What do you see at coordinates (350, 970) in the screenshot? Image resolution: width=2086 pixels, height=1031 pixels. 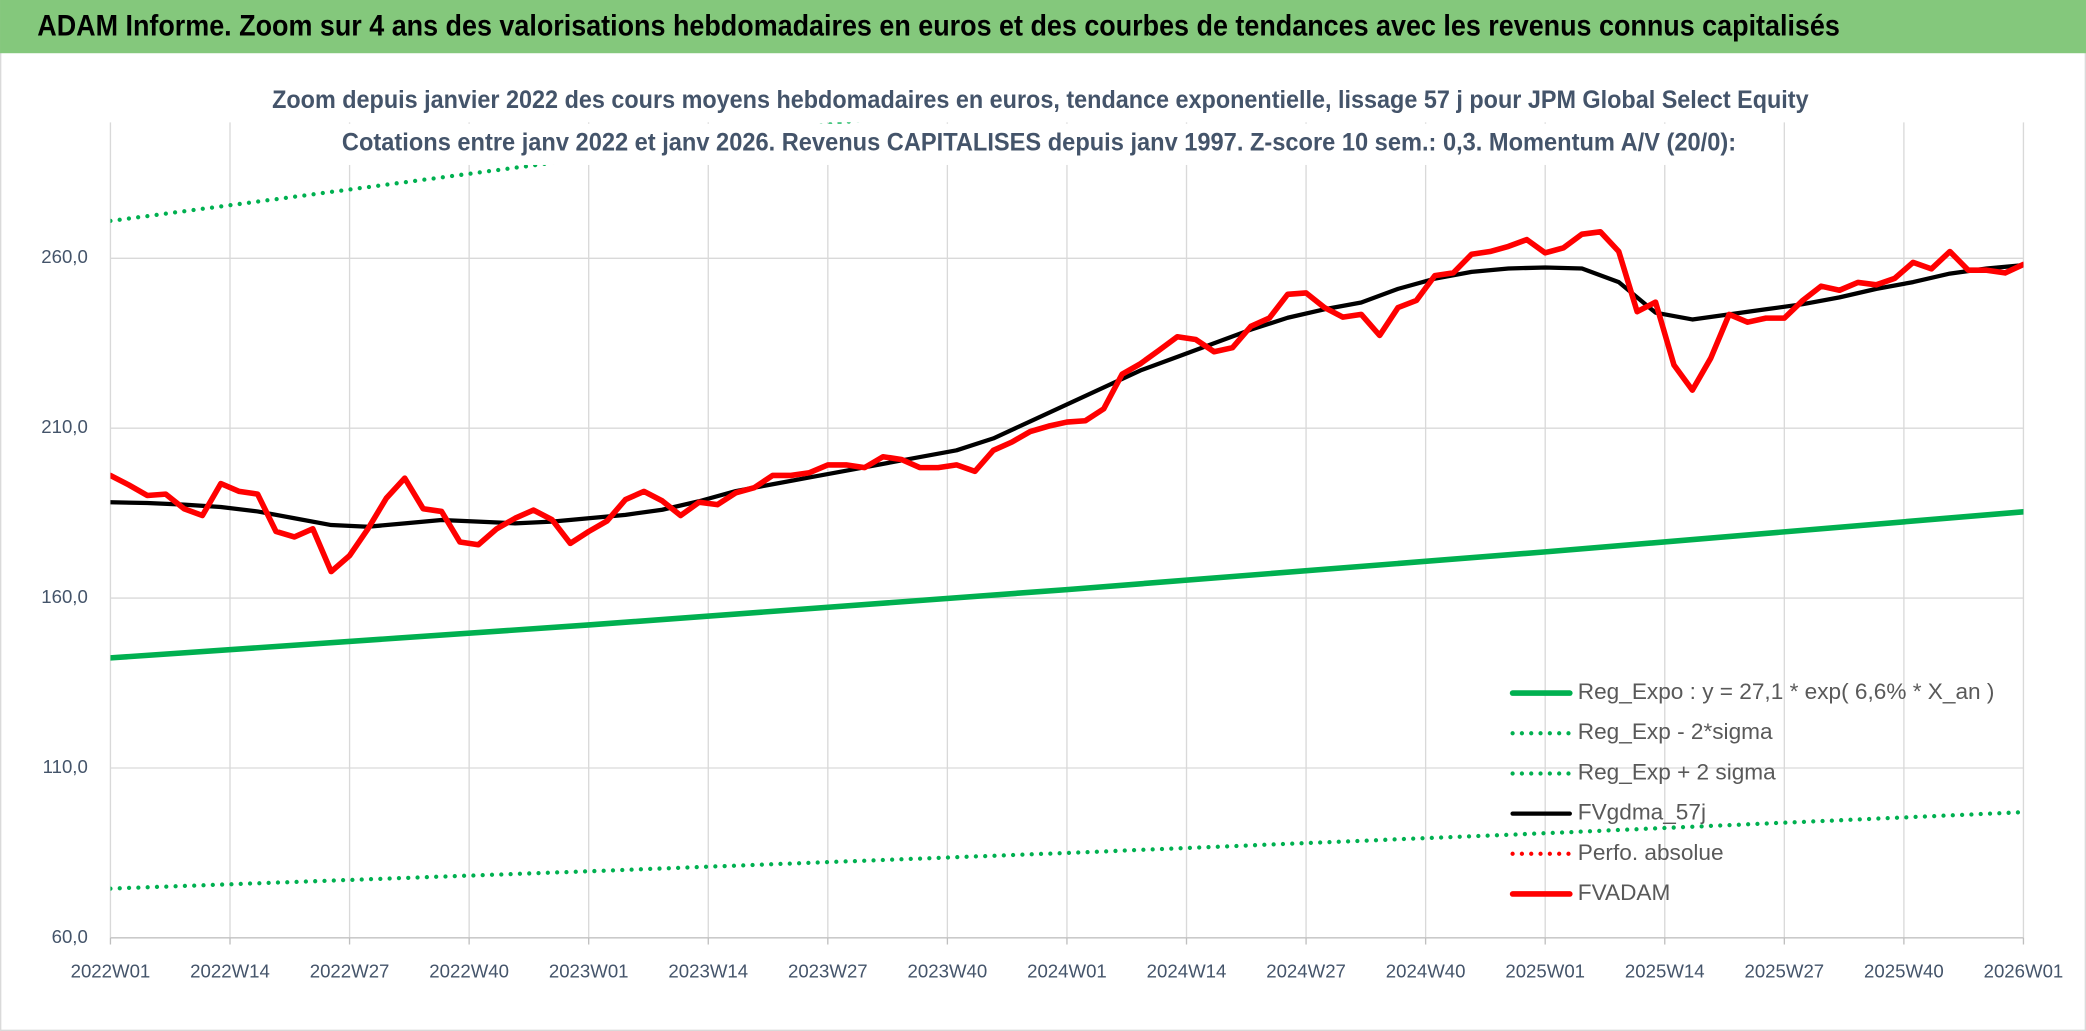 I see `x-tick-label: 2022W27` at bounding box center [350, 970].